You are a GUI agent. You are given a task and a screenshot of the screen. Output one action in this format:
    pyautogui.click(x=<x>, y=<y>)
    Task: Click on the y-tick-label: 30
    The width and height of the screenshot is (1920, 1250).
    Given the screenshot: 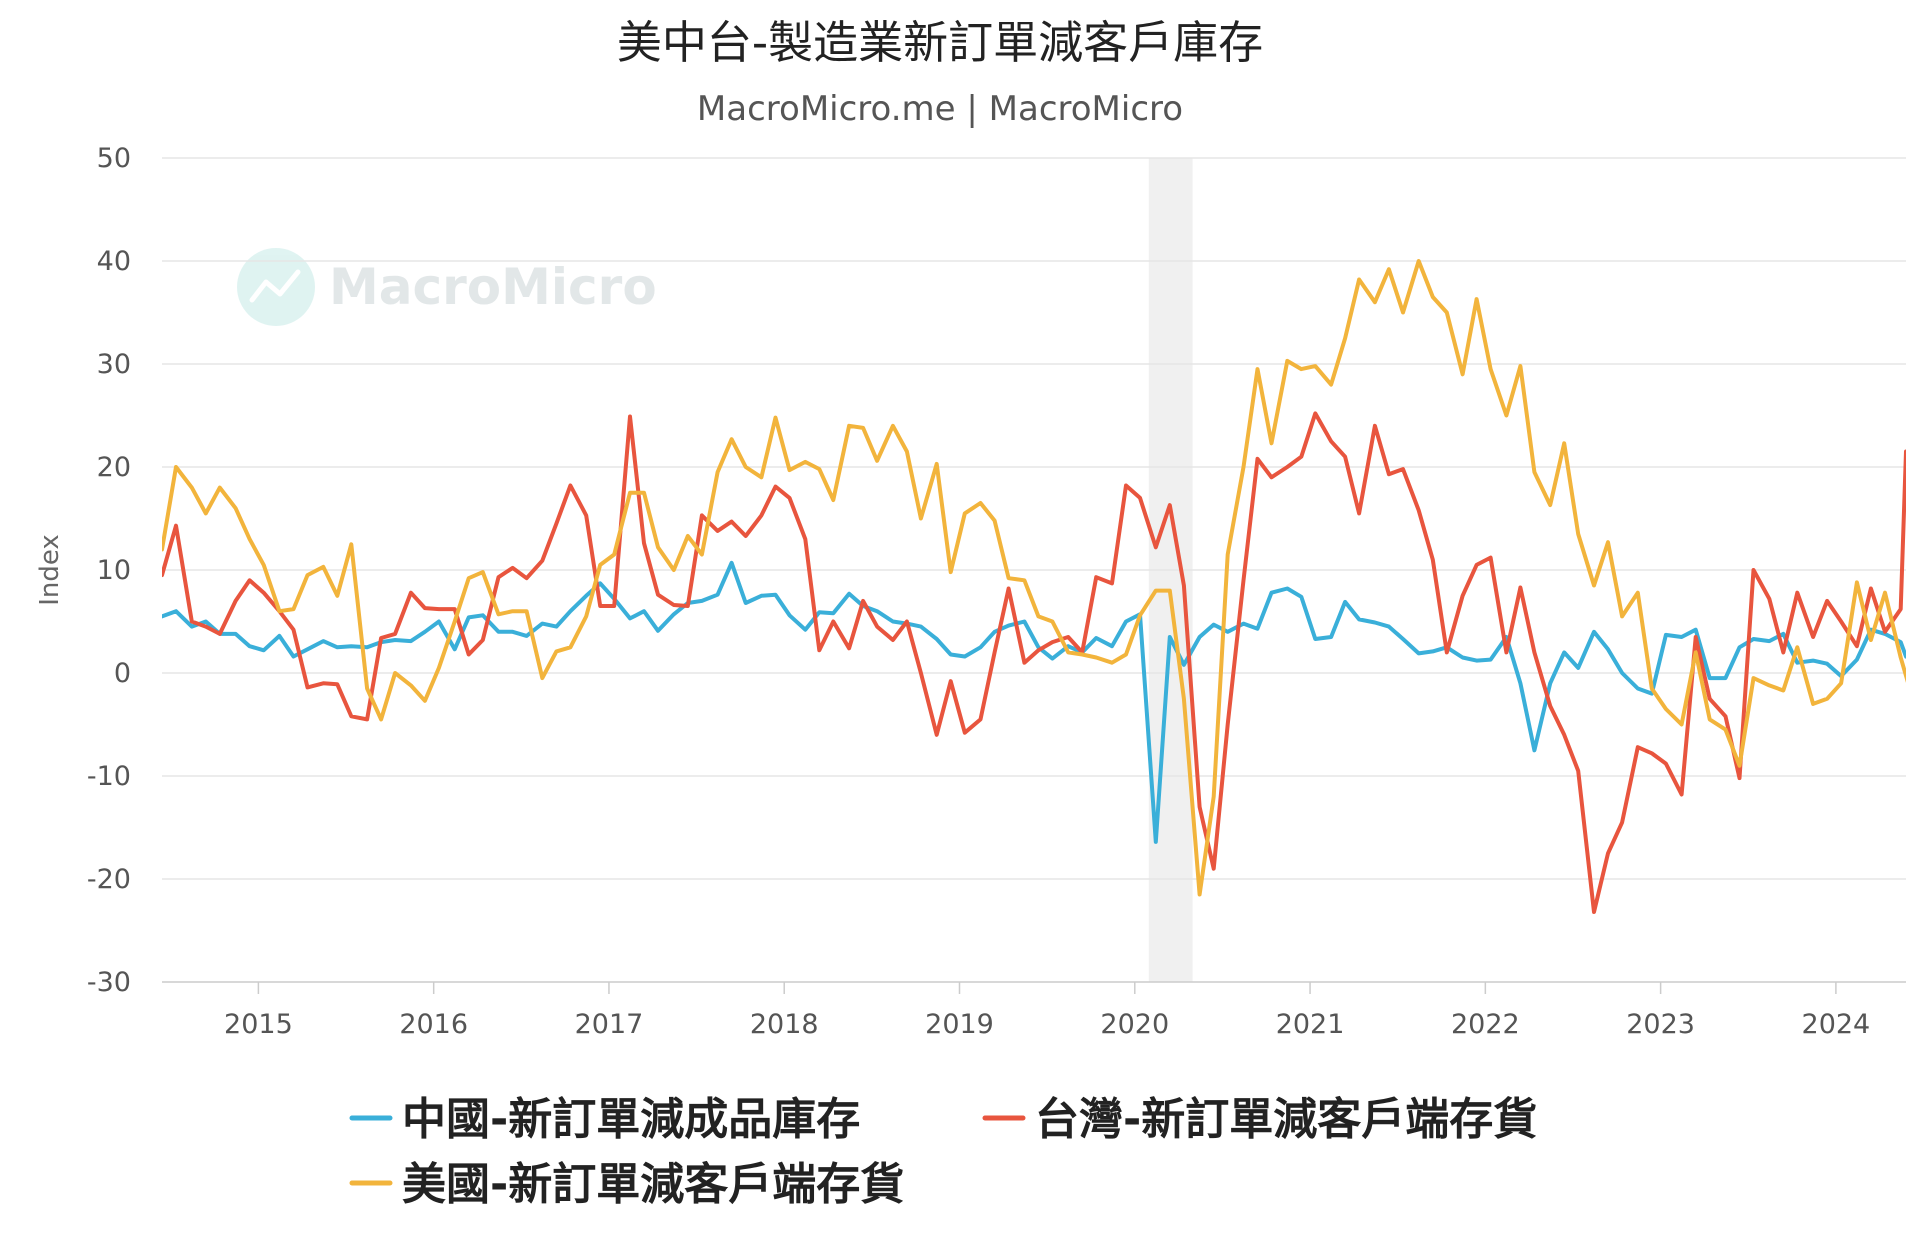 What is the action you would take?
    pyautogui.click(x=114, y=364)
    